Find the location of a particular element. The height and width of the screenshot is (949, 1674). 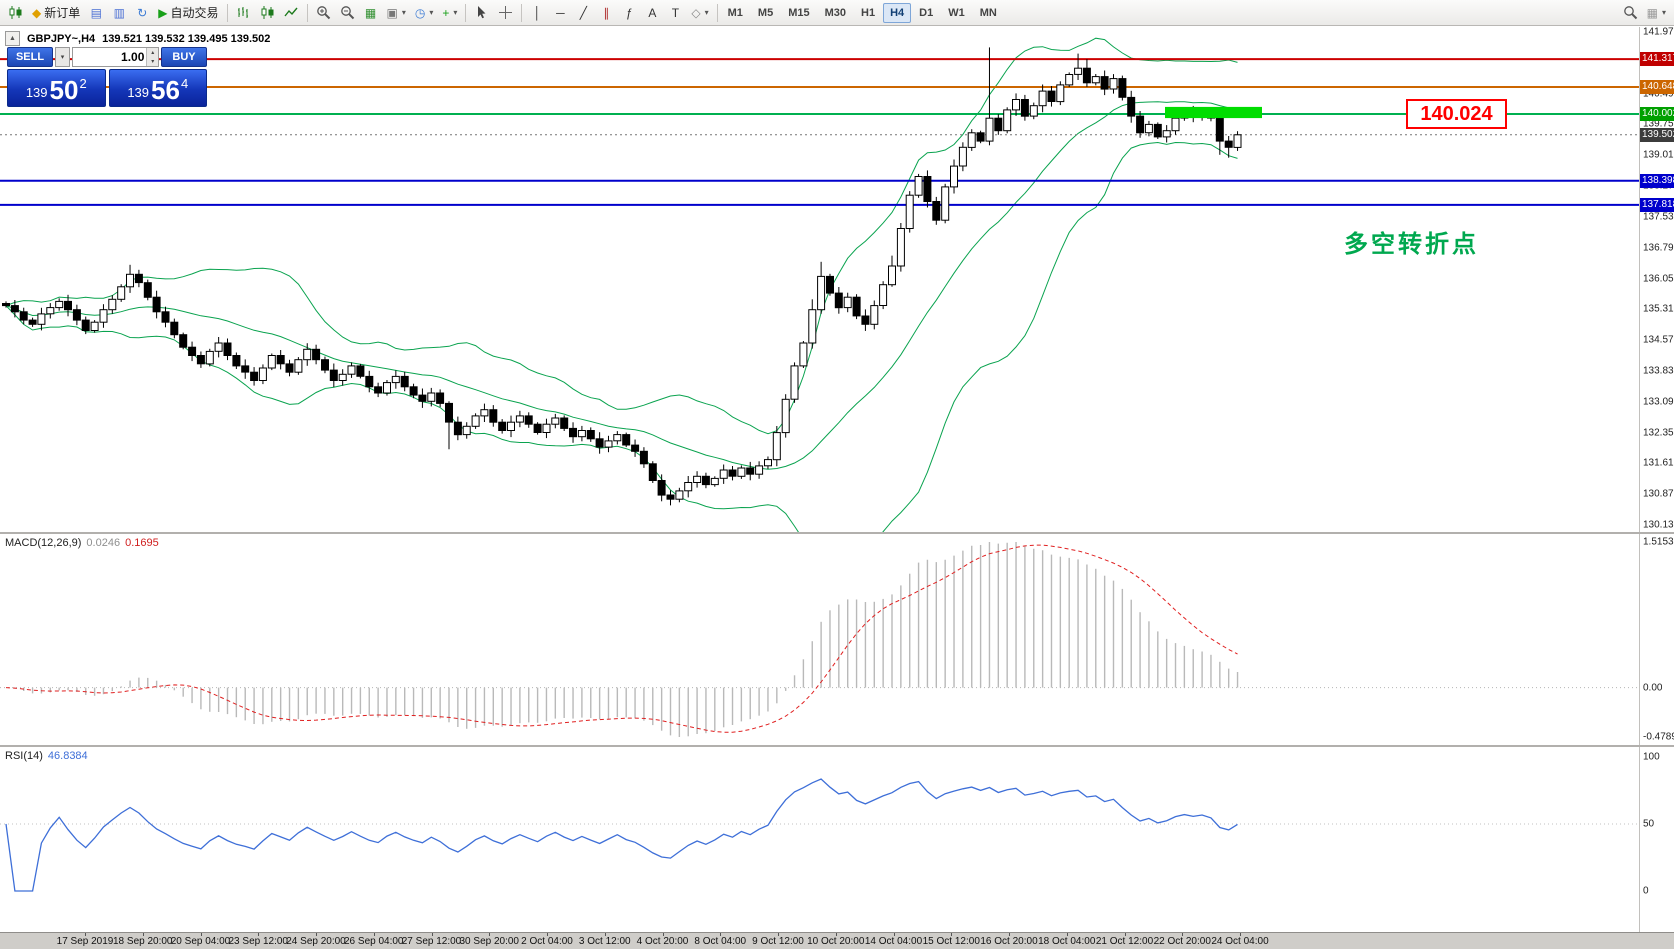

pivot-note-text: 多空转折点 is located at coordinates (1411, 244).